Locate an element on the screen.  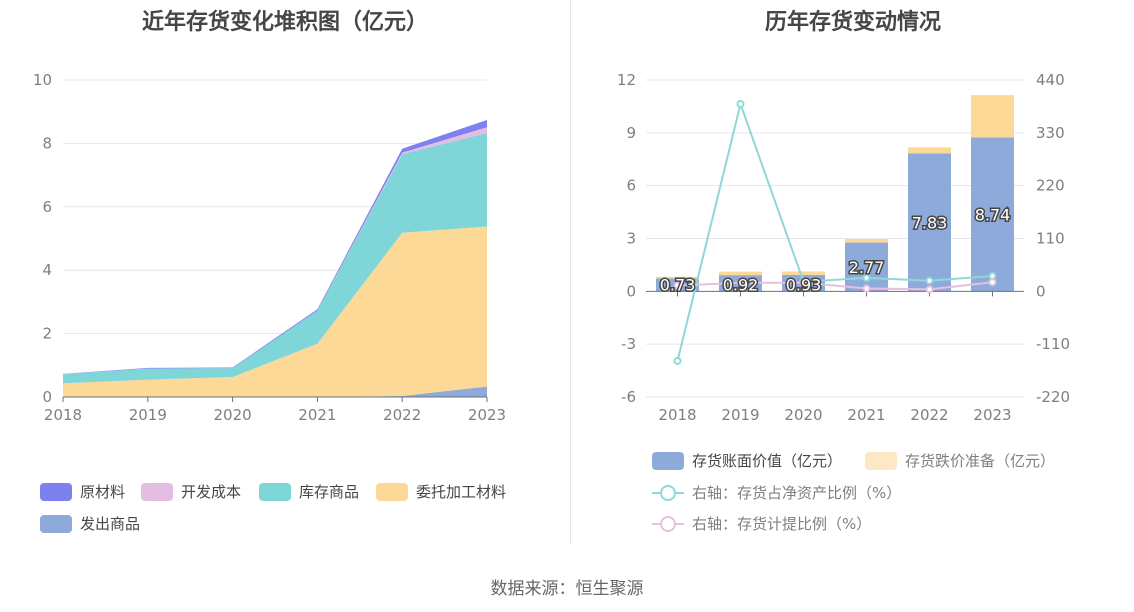
y-tick-label: 0 is located at coordinates (47, 397).